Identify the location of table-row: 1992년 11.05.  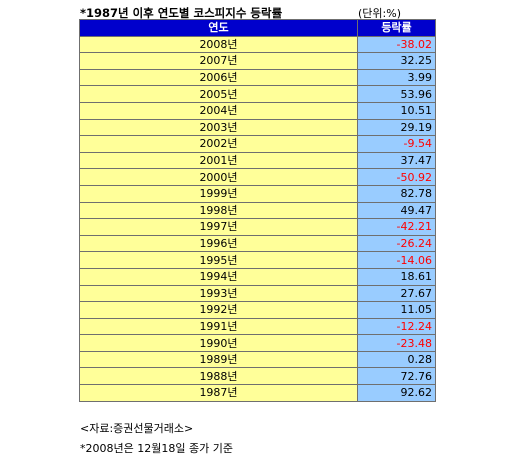
(257, 310).